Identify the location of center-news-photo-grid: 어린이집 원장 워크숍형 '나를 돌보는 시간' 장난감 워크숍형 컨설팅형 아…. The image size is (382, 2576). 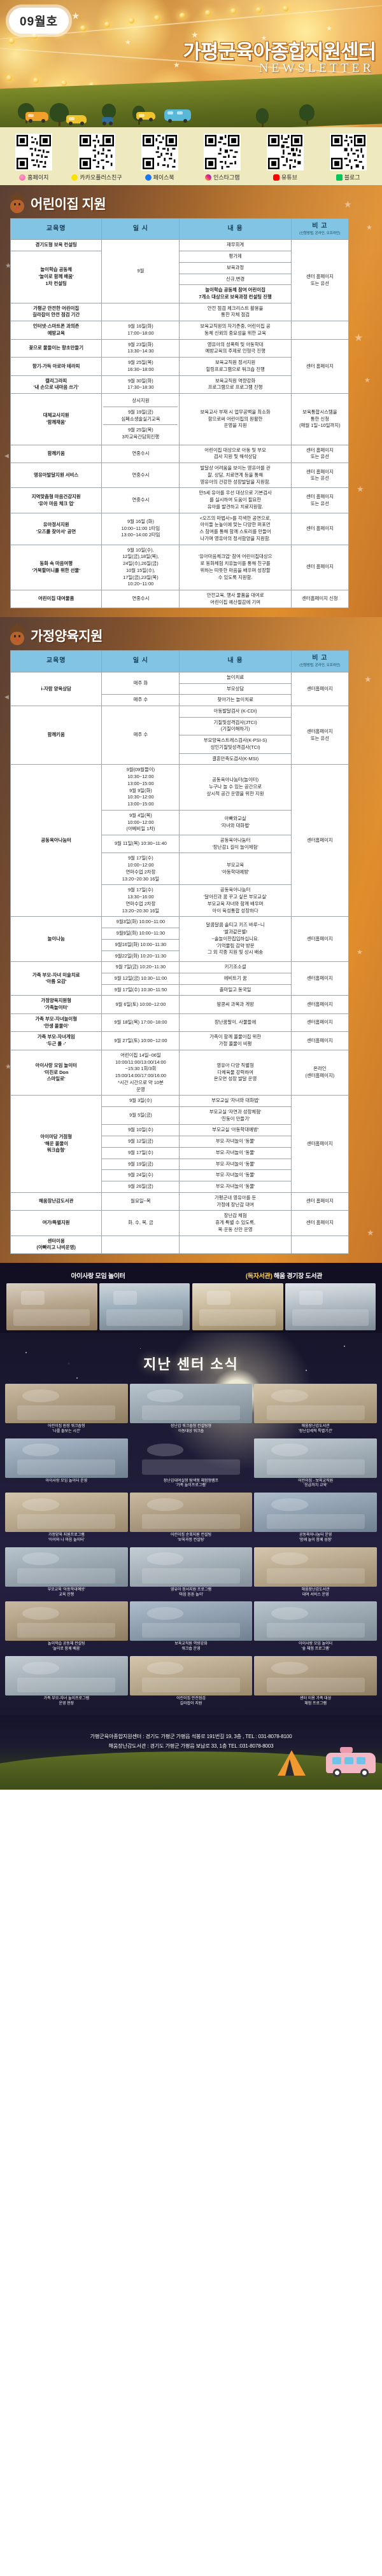
(191, 1548).